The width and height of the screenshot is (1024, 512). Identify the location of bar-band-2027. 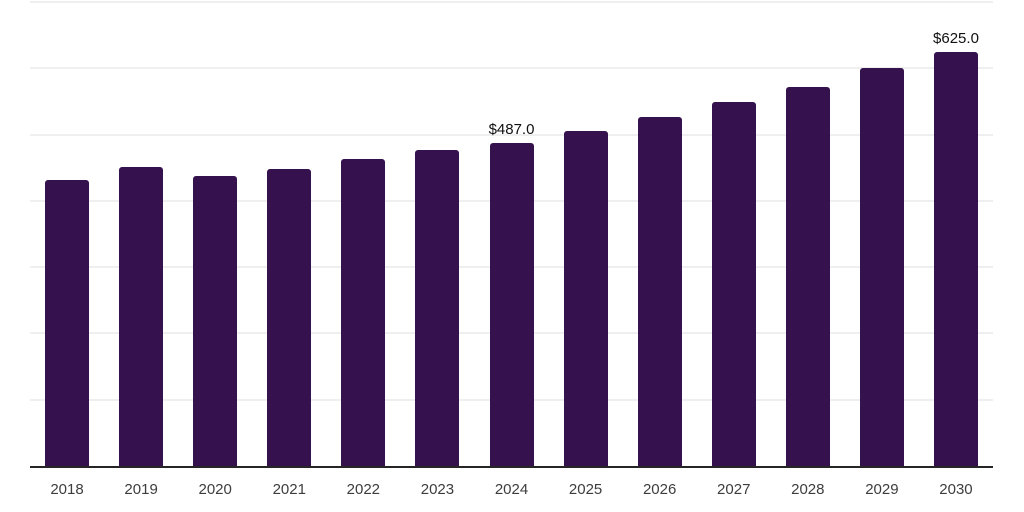
(734, 234).